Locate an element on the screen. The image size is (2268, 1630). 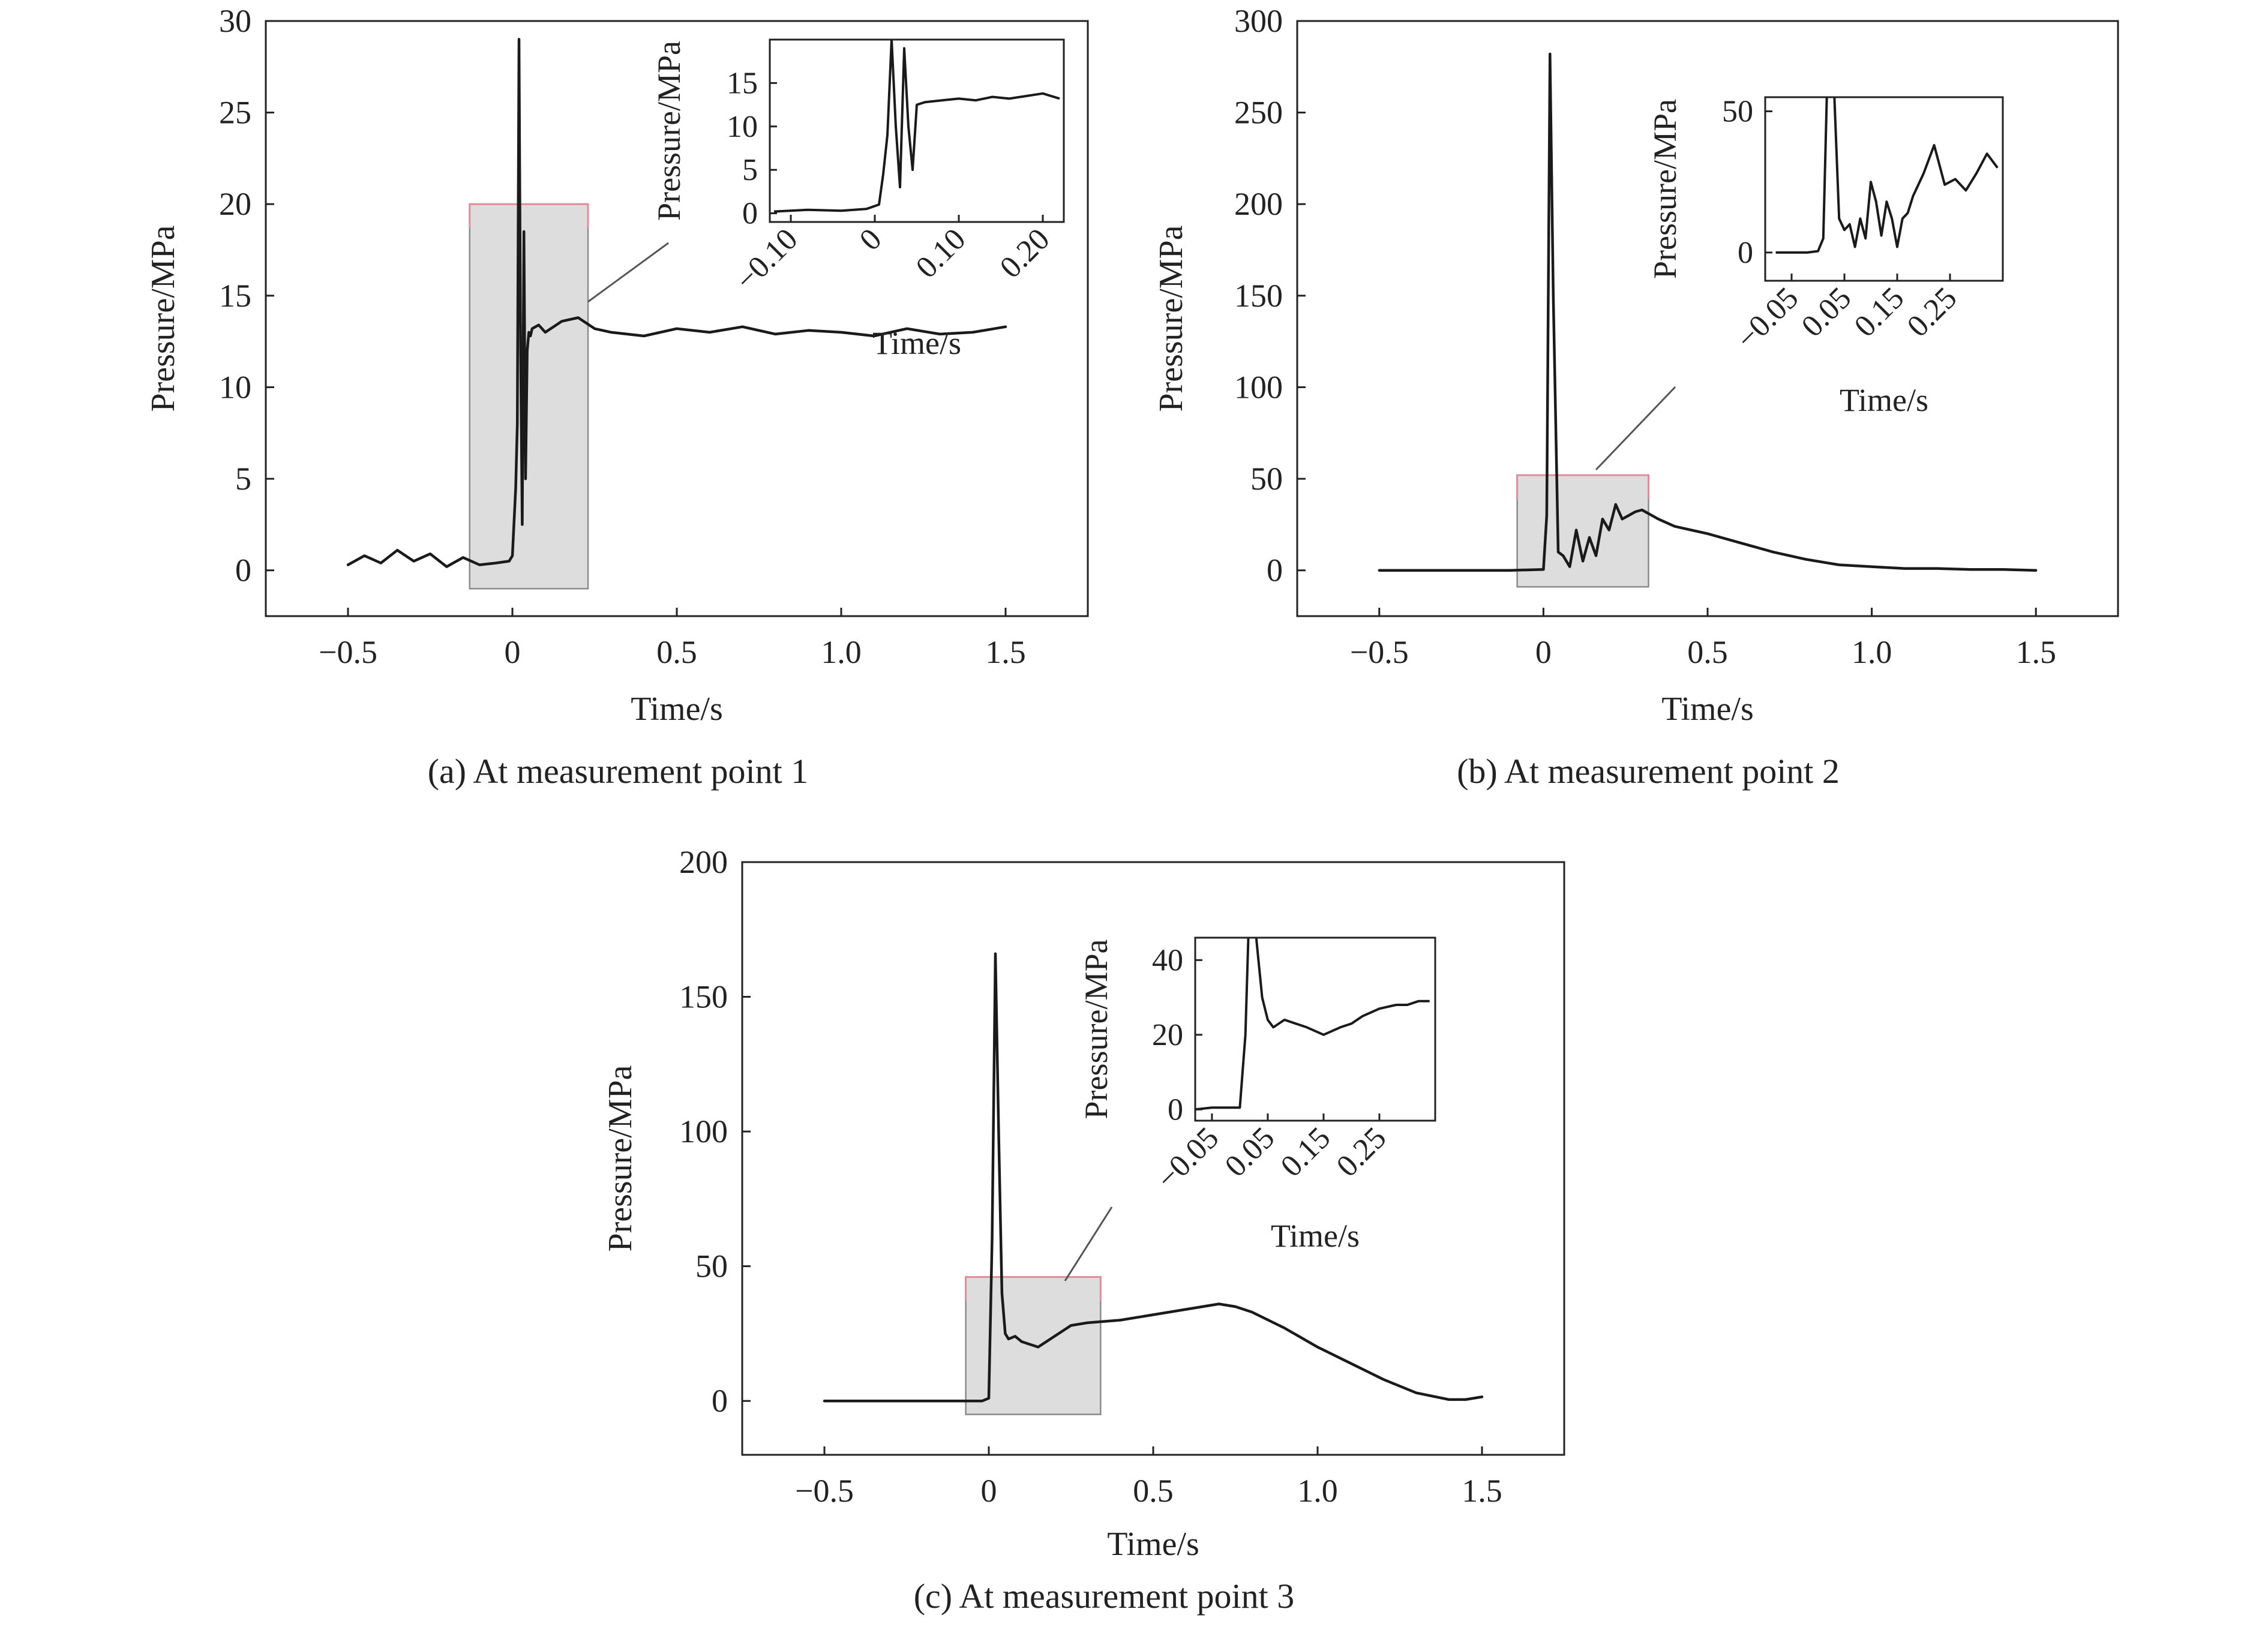
y-tick-label: 250 is located at coordinates (1258, 113).